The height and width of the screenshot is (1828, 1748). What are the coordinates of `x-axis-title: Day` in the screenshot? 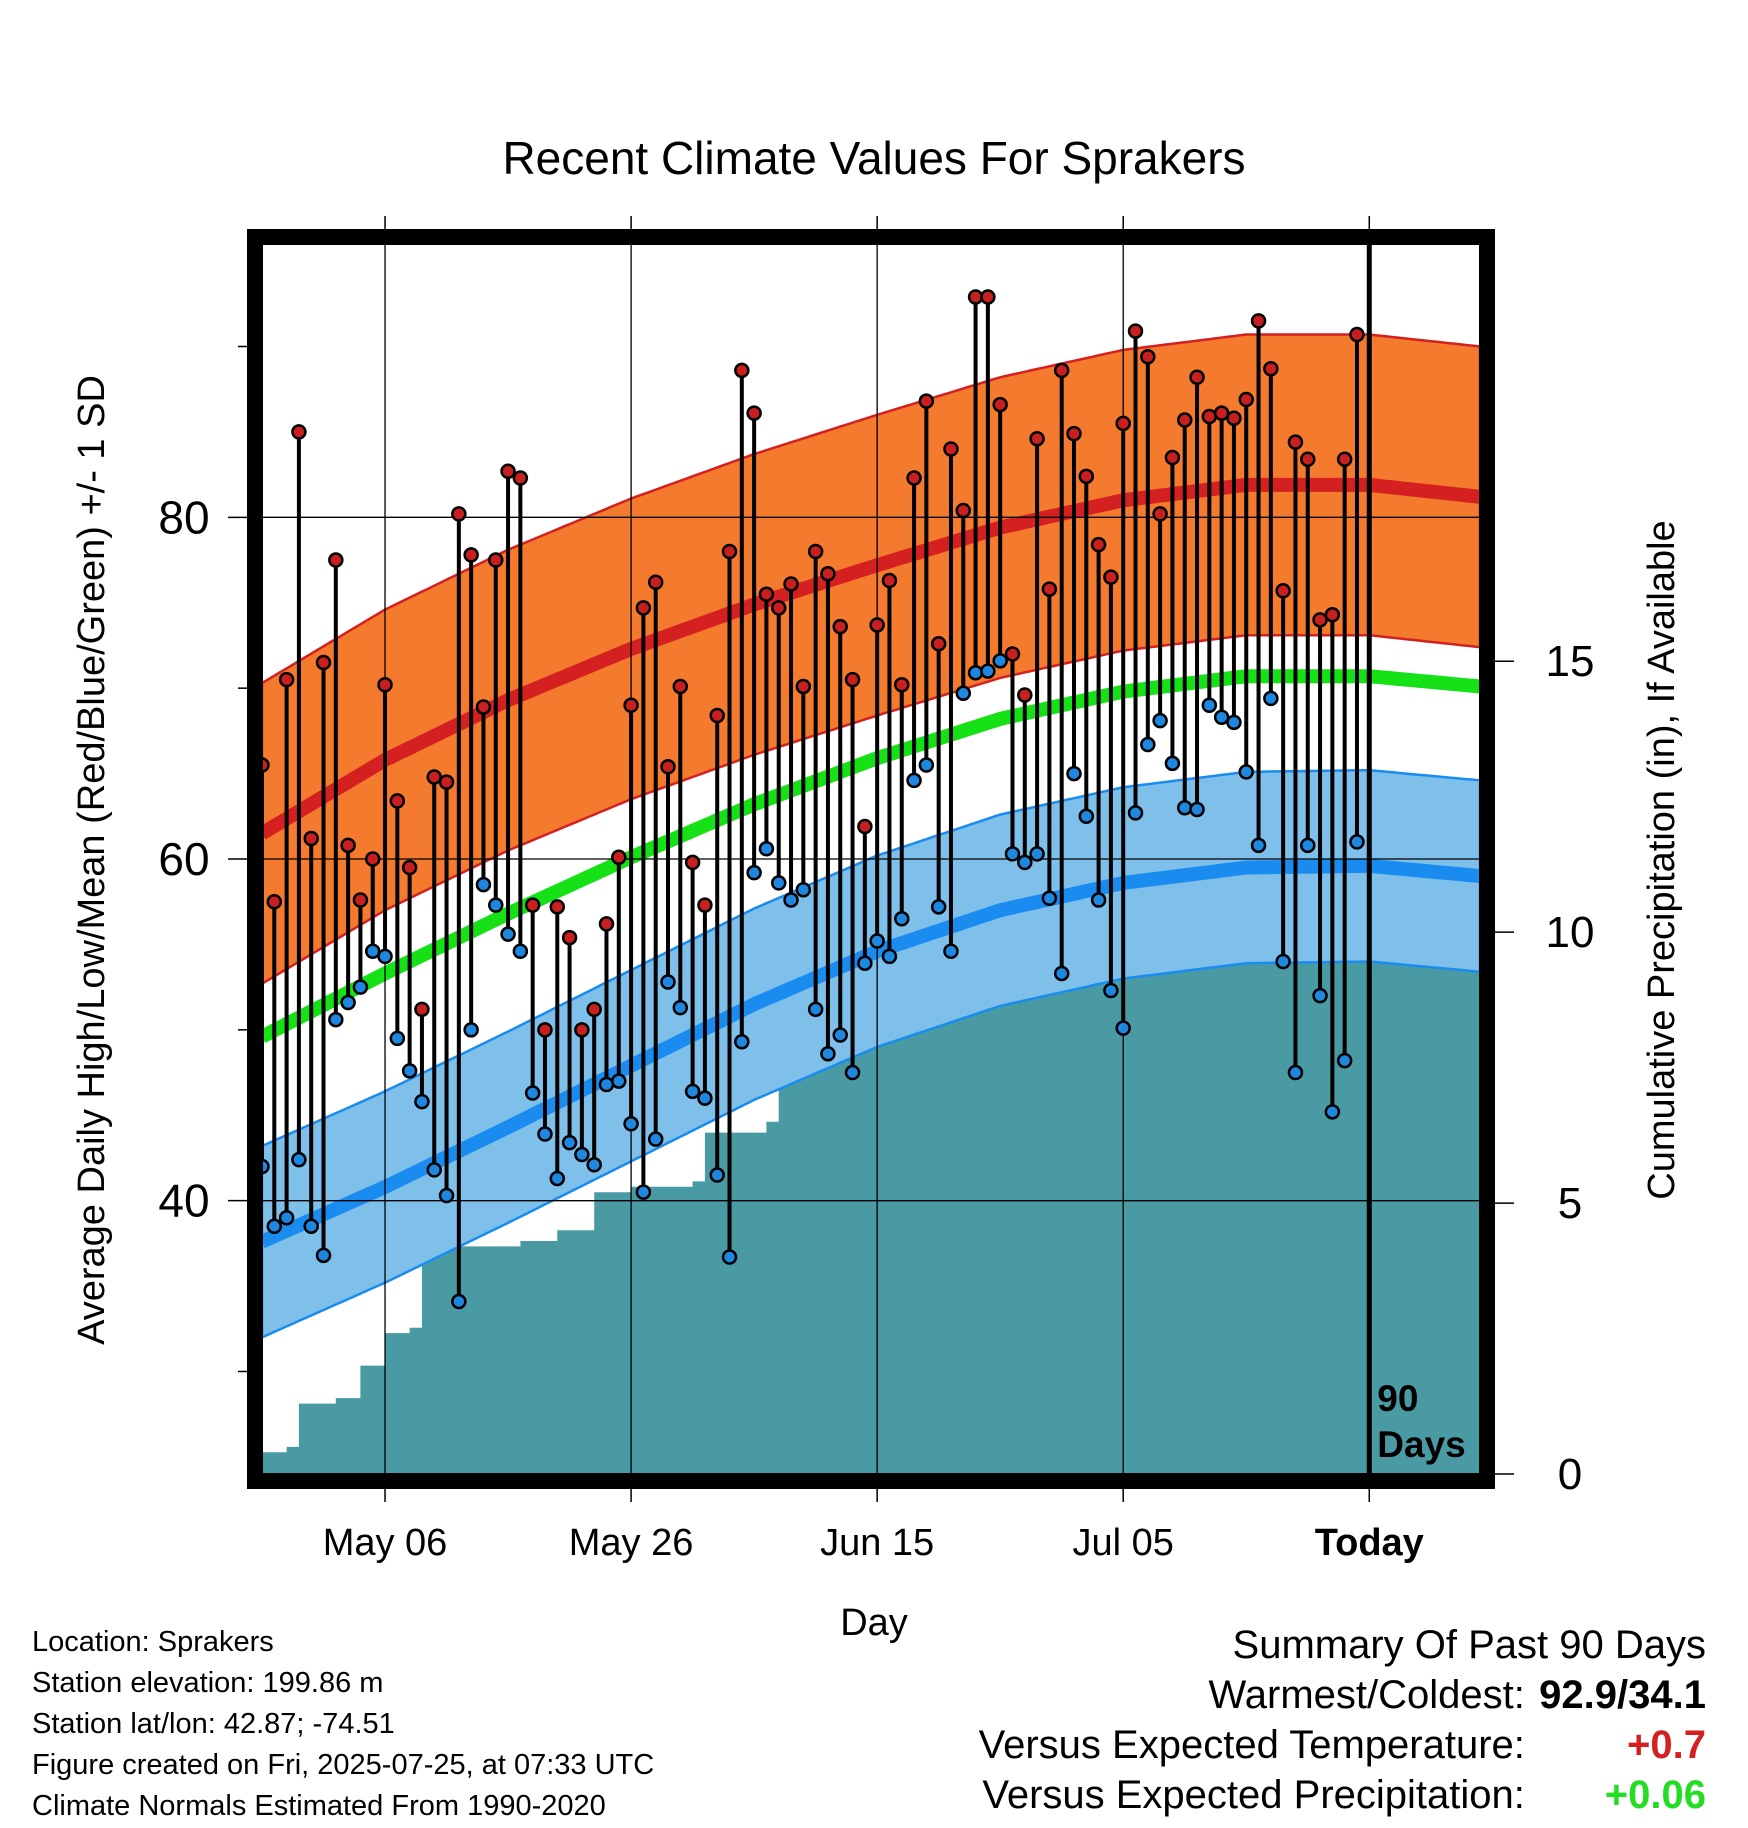 It's located at (874, 1623).